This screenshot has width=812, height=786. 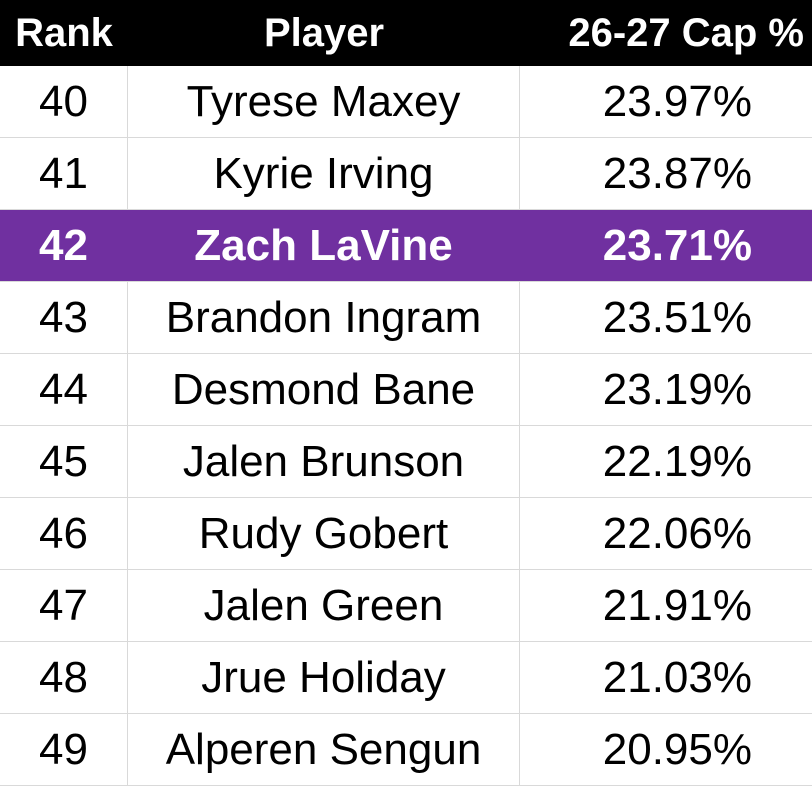 I want to click on header-cap-percent: 26-27 Cap %, so click(x=686, y=32).